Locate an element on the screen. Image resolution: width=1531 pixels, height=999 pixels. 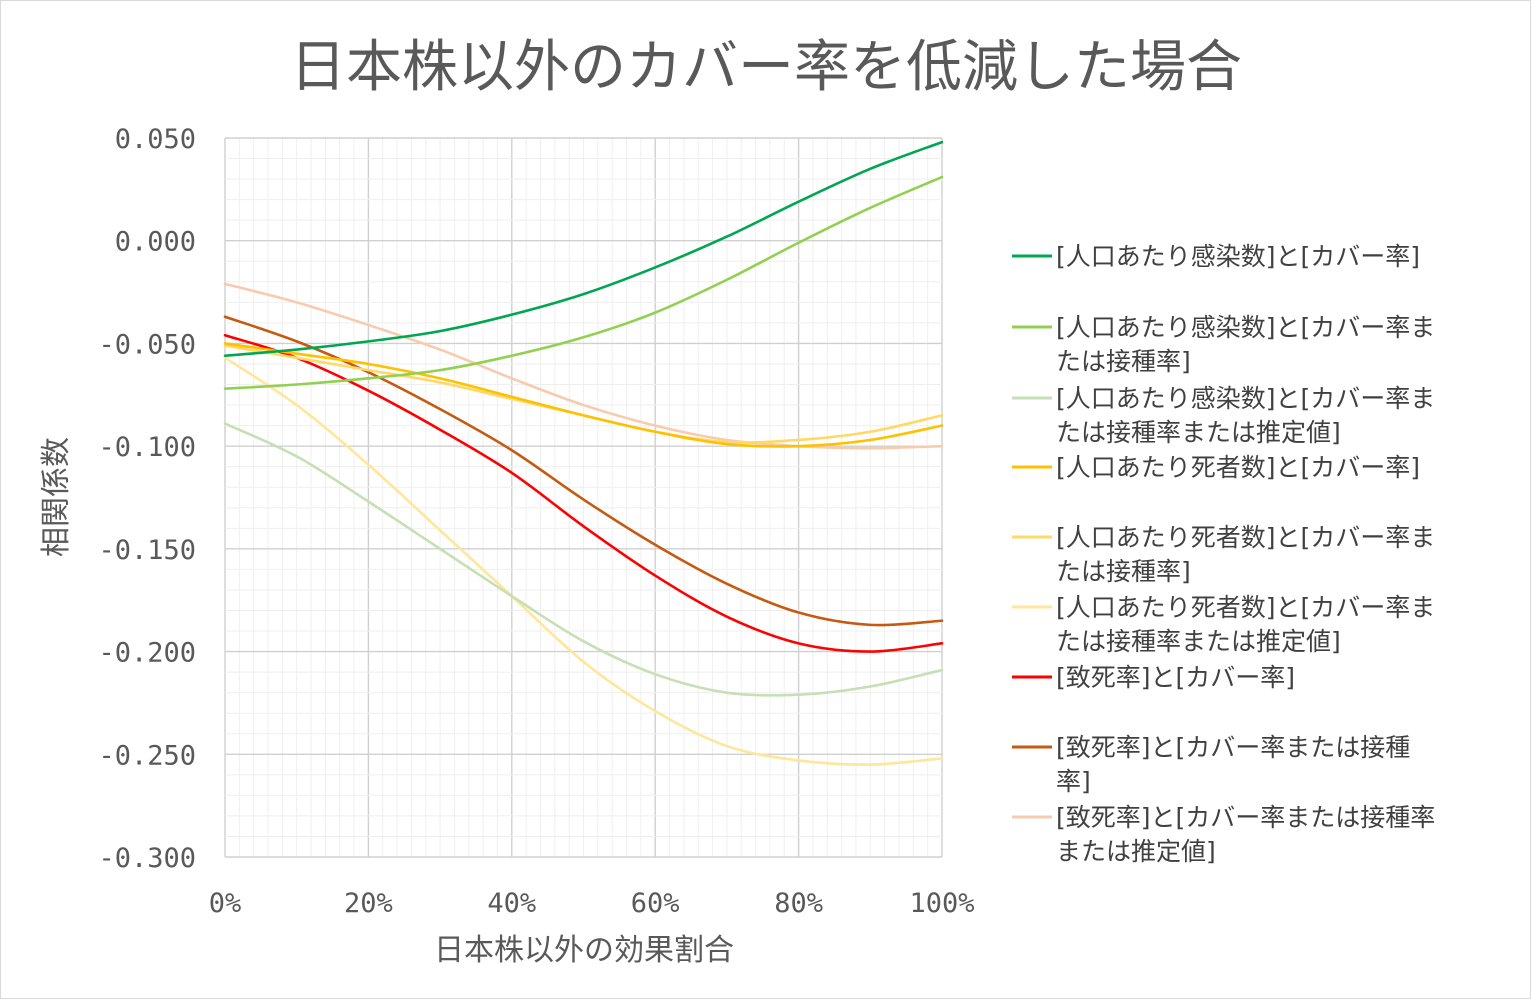
y-tick-label: 0.050 is located at coordinates (155, 139).